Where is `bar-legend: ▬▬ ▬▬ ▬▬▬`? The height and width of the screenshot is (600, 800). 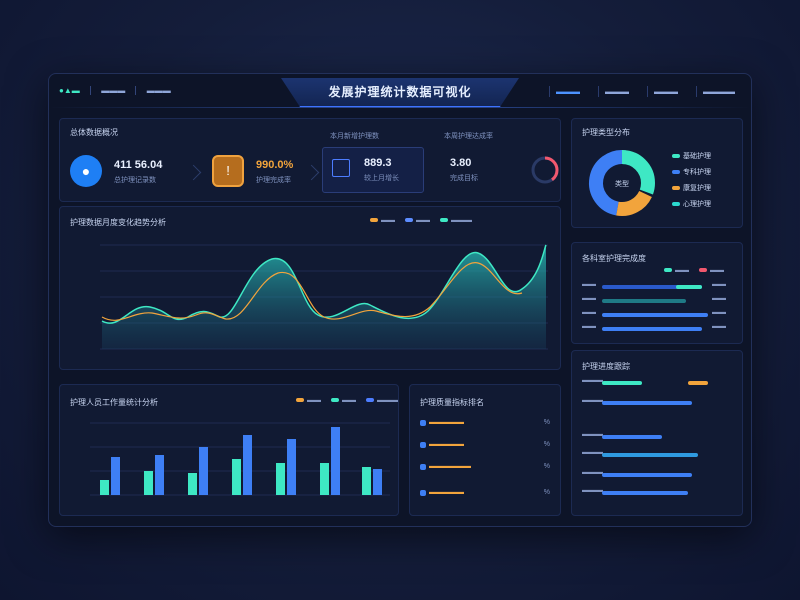
bar-legend: ▬▬ ▬▬ ▬▬▬ is located at coordinates (347, 400).